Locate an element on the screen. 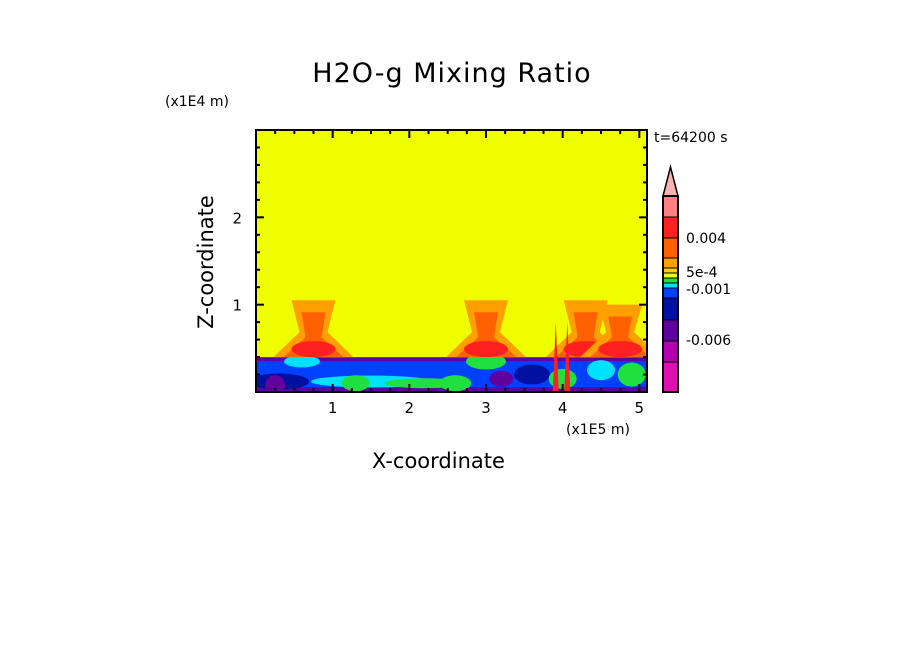 The image size is (904, 654). colorbar-label: 0.004 is located at coordinates (706, 239).